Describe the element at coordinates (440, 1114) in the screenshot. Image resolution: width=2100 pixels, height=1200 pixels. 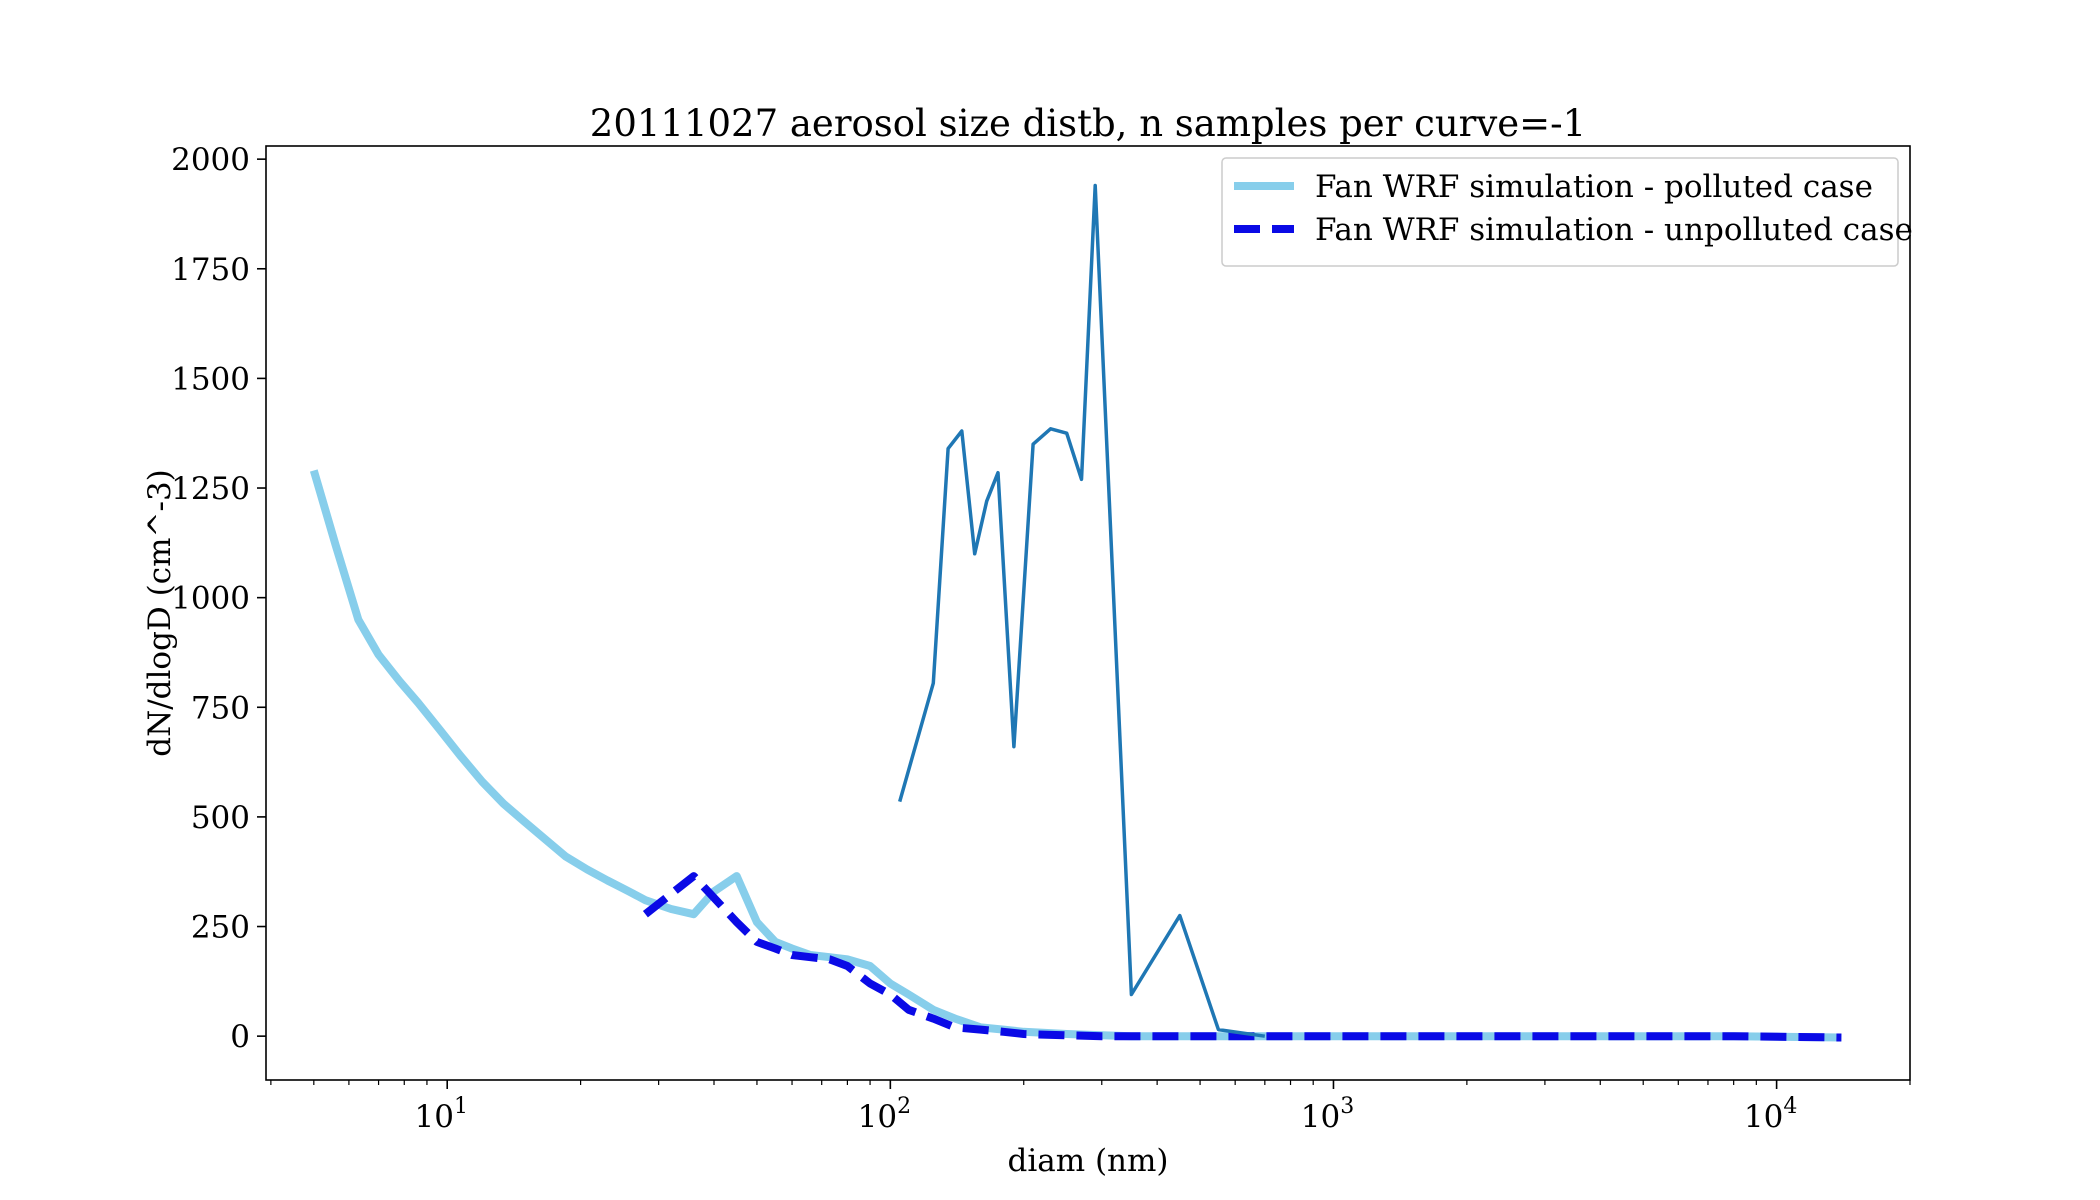
I see `x-tick-label: 10¹` at that location.